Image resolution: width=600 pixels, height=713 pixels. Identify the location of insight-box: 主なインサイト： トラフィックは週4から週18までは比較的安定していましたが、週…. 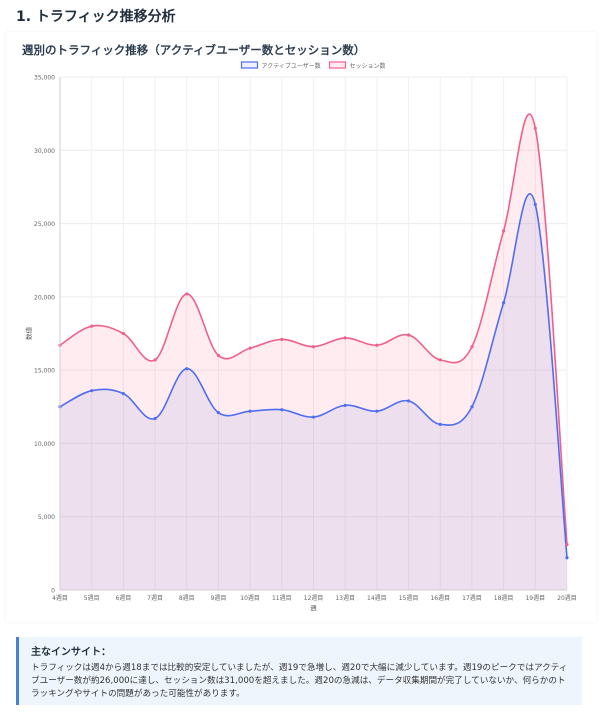
(299, 671).